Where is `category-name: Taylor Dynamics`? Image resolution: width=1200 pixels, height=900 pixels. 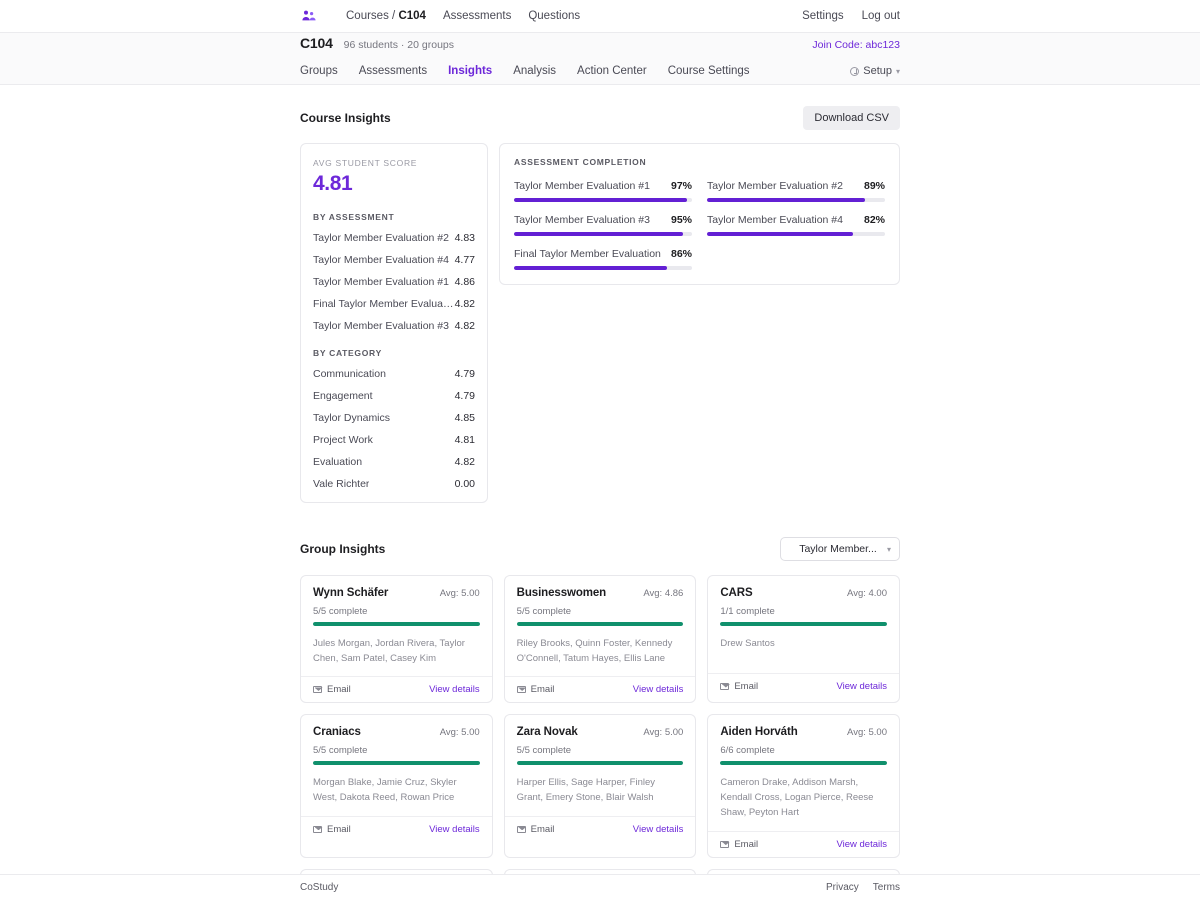
category-name: Taylor Dynamics is located at coordinates (352, 418).